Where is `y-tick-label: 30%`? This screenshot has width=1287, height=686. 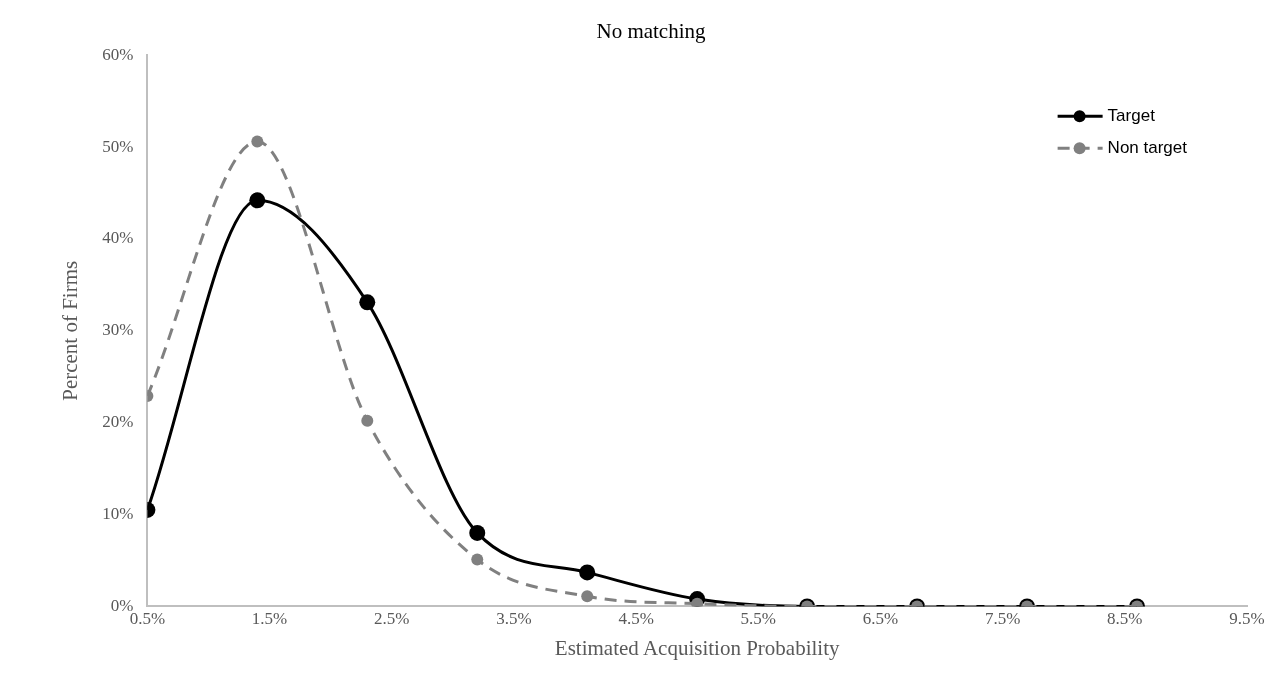
y-tick-label: 30% is located at coordinates (118, 330).